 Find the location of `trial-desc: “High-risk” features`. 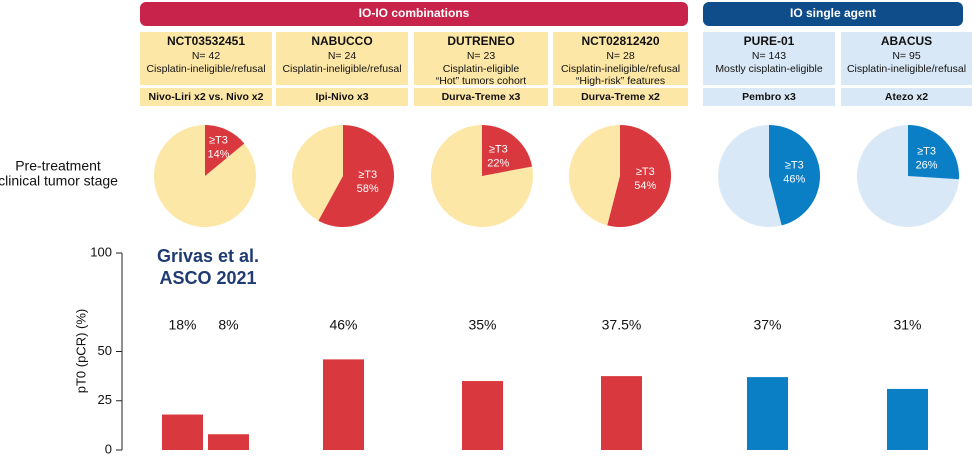

trial-desc: “High-risk” features is located at coordinates (620, 81).